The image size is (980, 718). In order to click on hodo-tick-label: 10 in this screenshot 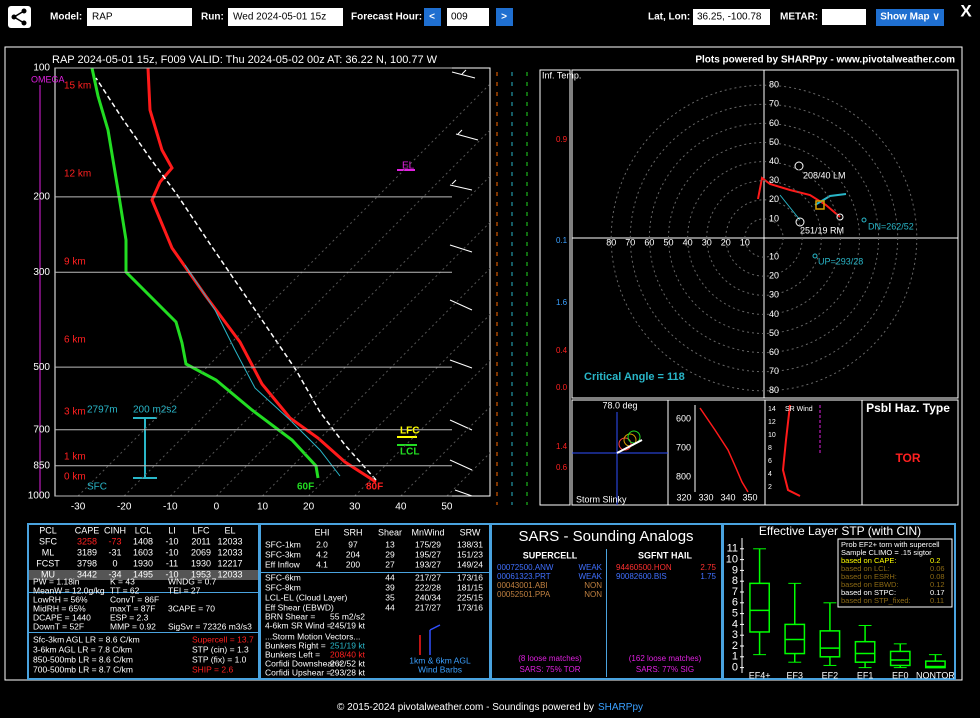, I will do `click(774, 218)`.